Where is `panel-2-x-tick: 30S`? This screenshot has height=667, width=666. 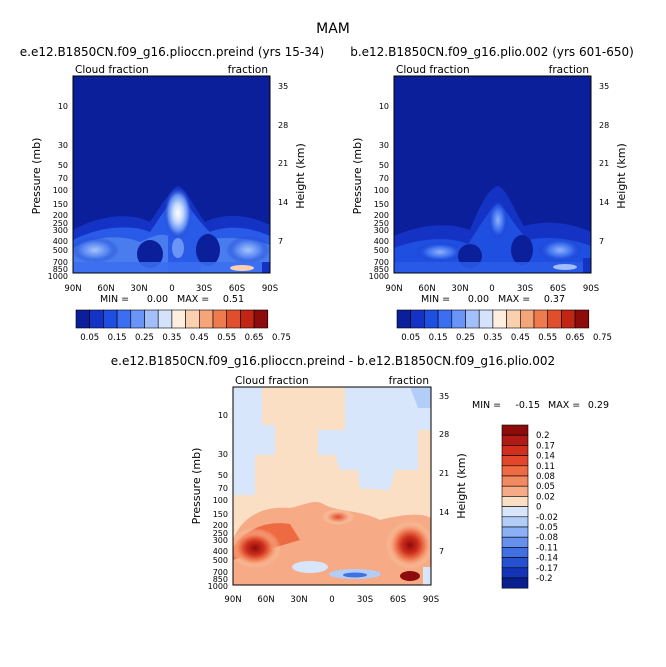 panel-2-x-tick: 30S is located at coordinates (525, 289).